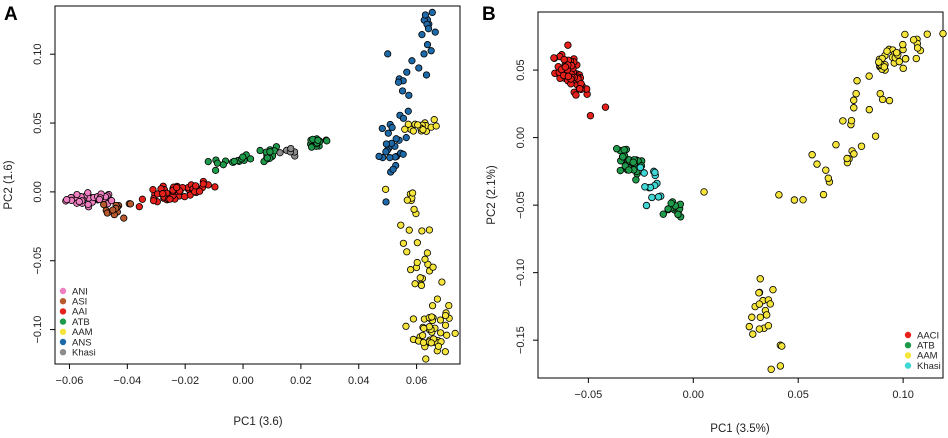  I want to click on legend-label-ans: ANS, so click(82, 342).